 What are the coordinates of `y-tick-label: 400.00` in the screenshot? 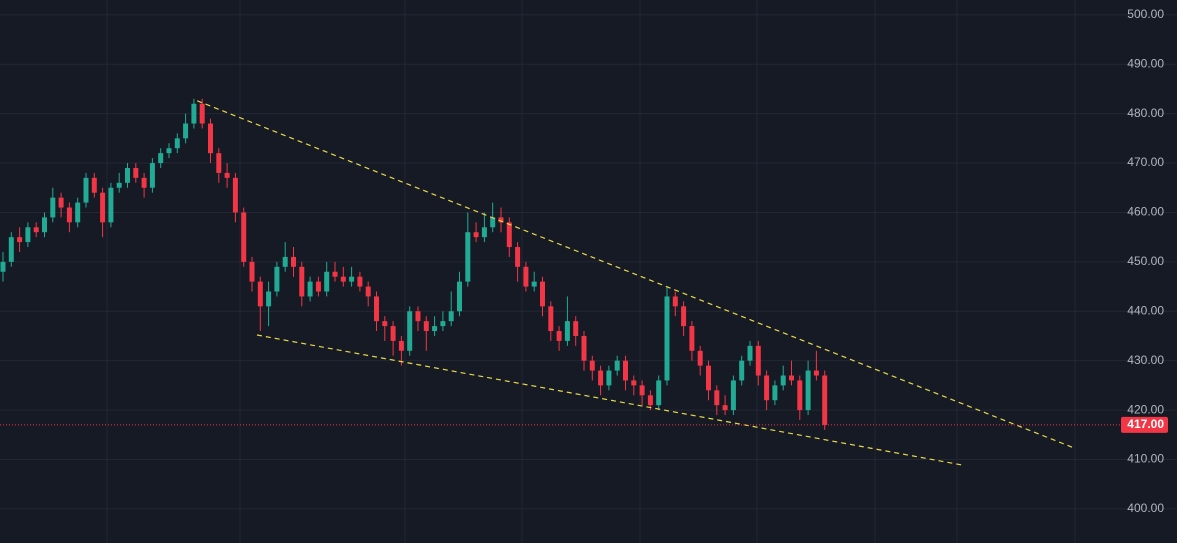 It's located at (1145, 508).